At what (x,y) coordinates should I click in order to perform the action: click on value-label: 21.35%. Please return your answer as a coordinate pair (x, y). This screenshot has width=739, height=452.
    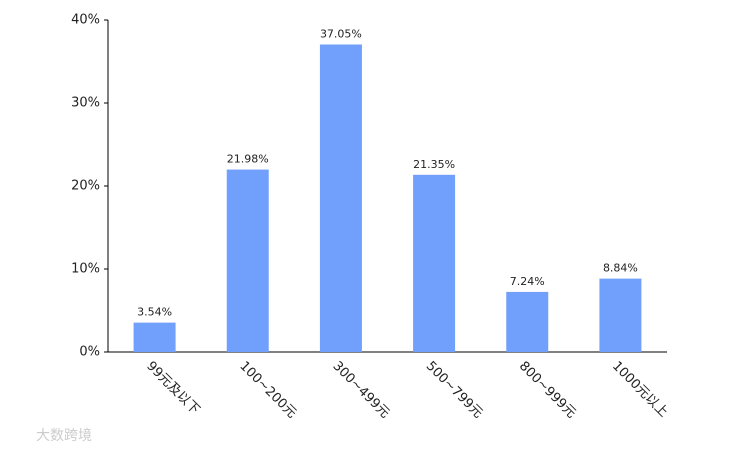
    Looking at the image, I should click on (434, 164).